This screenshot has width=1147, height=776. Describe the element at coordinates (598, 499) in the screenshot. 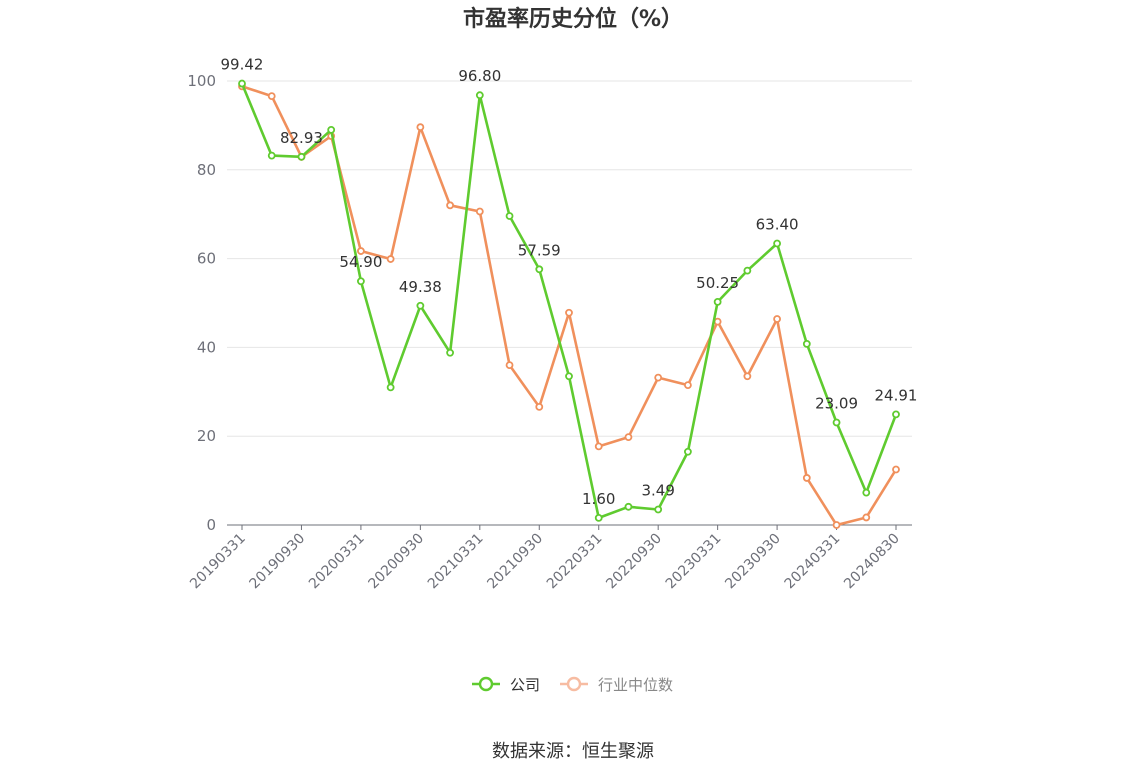

I see `data-label: 1.60` at that location.